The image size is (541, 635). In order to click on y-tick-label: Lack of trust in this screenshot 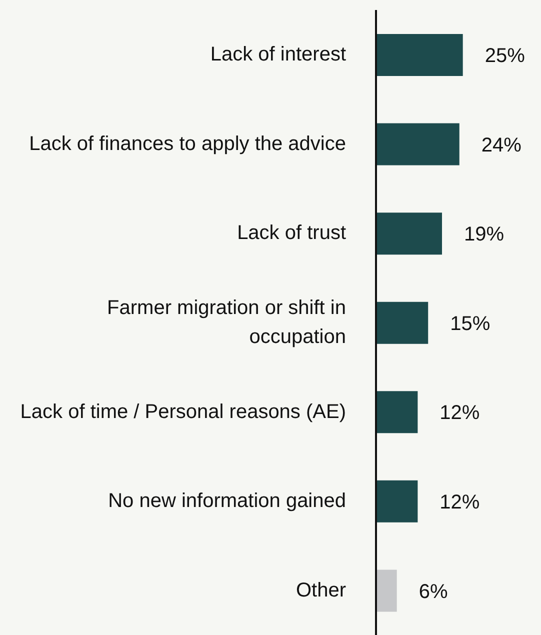, I will do `click(291, 233)`.